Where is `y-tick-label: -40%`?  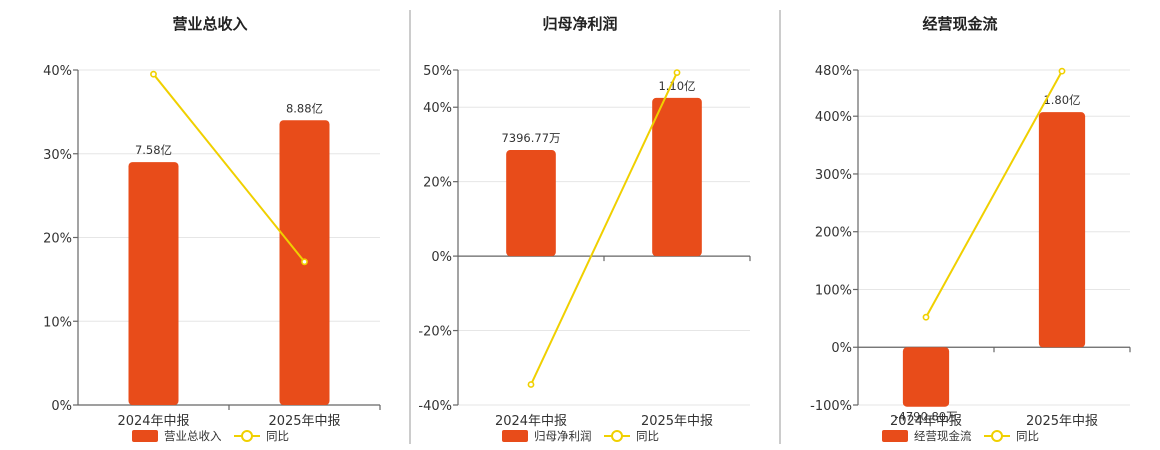 y-tick-label: -40% is located at coordinates (435, 406).